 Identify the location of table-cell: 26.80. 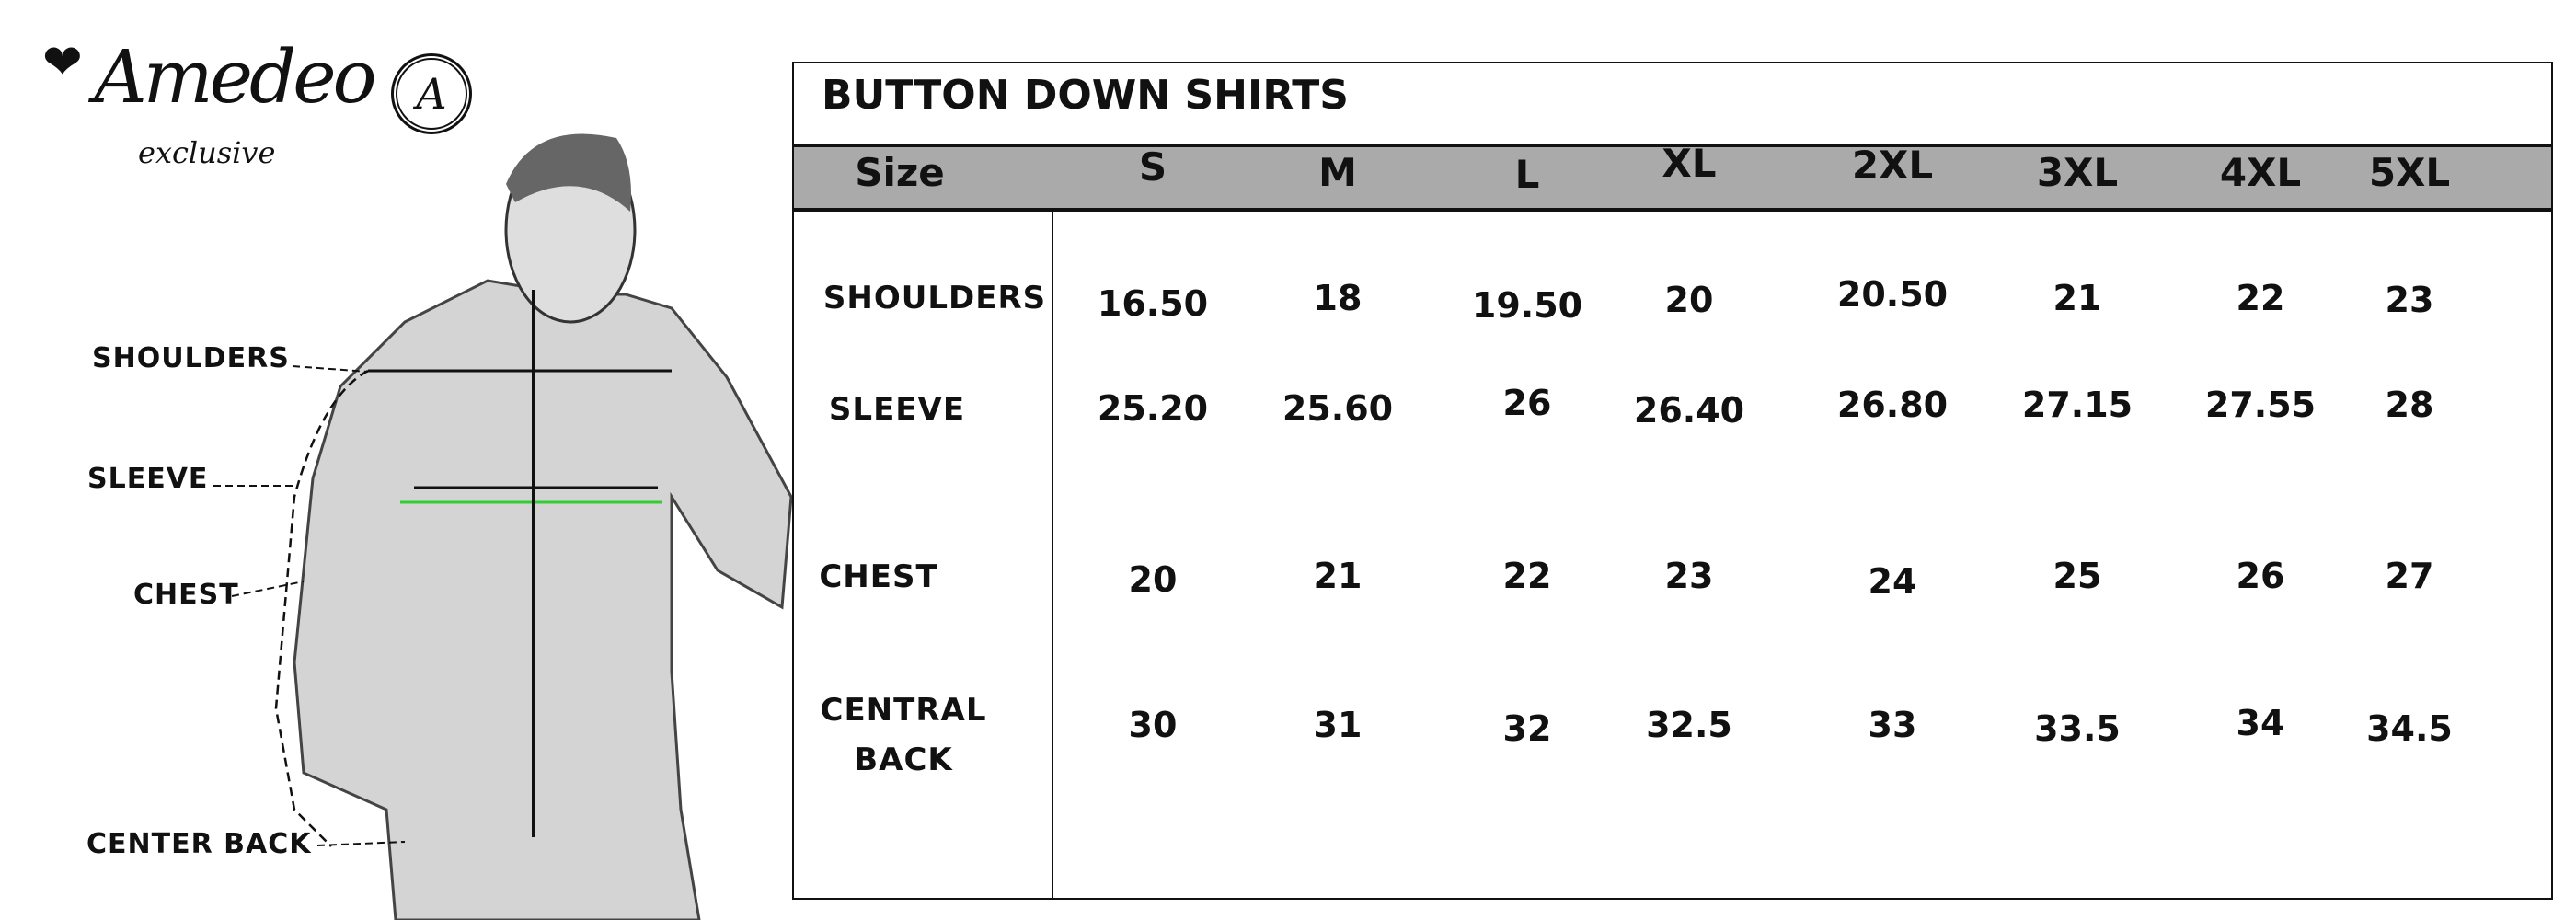
(1892, 405).